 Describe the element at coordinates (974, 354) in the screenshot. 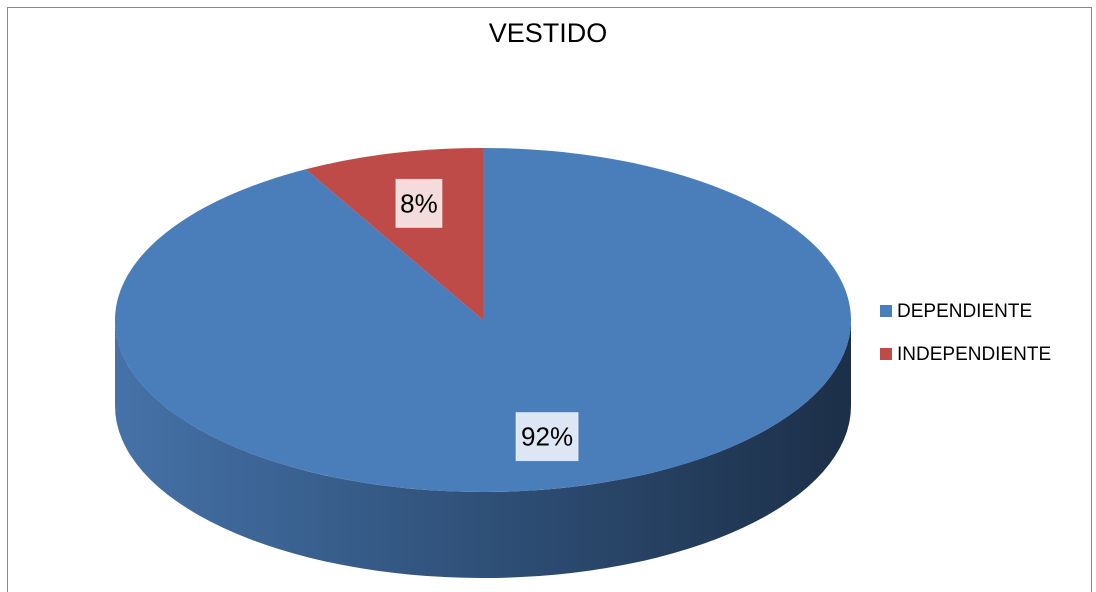

I see `legend-label: INDEPENDIENTE` at that location.